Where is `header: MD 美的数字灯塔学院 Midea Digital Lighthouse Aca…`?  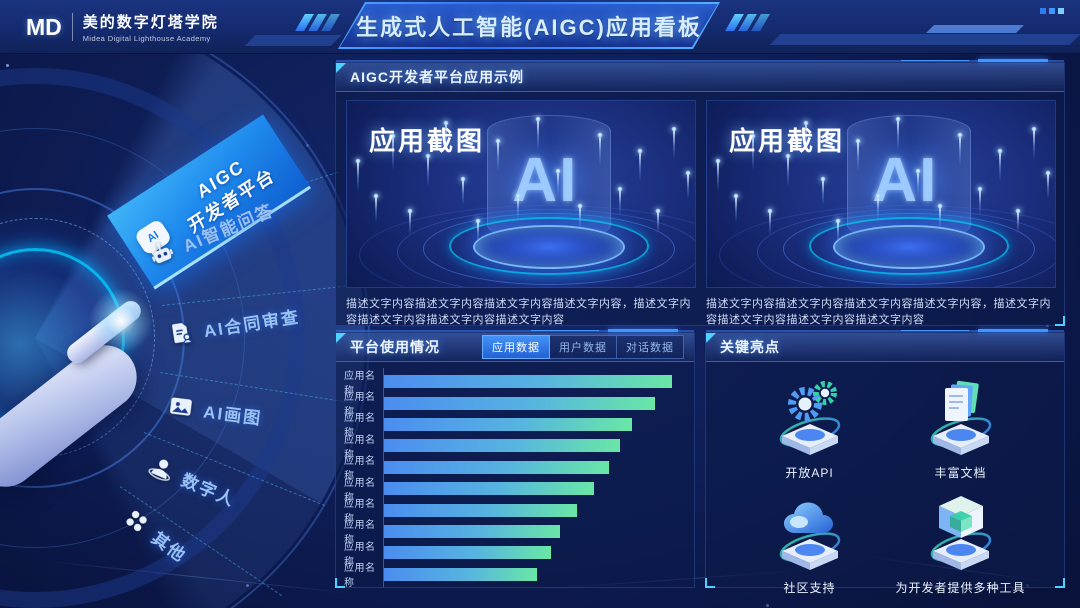 header: MD 美的数字灯塔学院 Midea Digital Lighthouse Aca… is located at coordinates (540, 27).